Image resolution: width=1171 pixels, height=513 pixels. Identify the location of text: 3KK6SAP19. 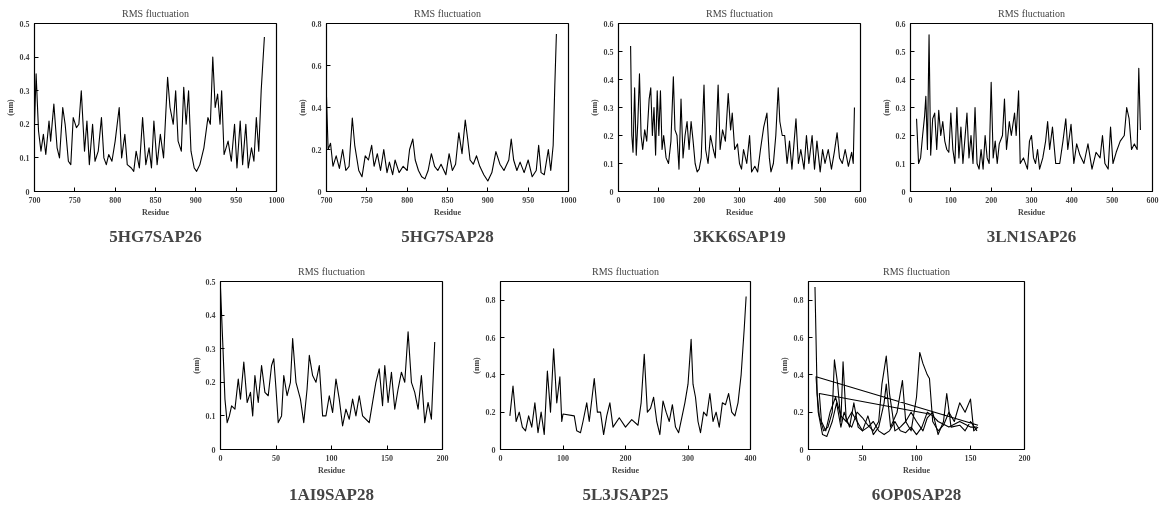
(739, 236).